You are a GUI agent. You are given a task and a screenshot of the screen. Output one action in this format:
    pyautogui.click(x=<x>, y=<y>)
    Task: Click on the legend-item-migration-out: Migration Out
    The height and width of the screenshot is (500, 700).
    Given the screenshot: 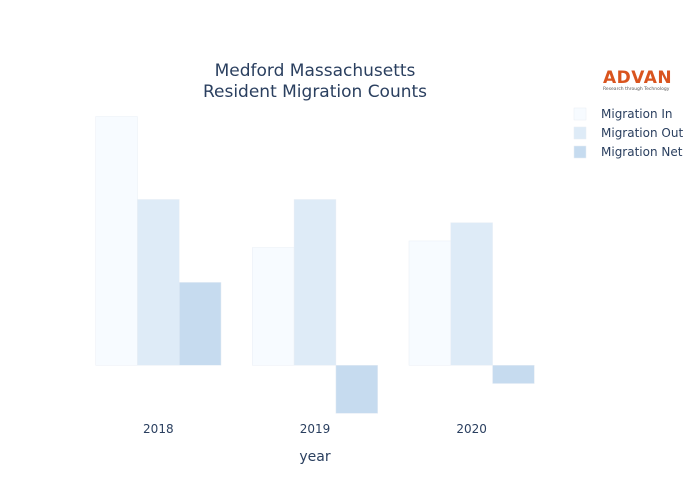 What is the action you would take?
    pyautogui.click(x=628, y=133)
    